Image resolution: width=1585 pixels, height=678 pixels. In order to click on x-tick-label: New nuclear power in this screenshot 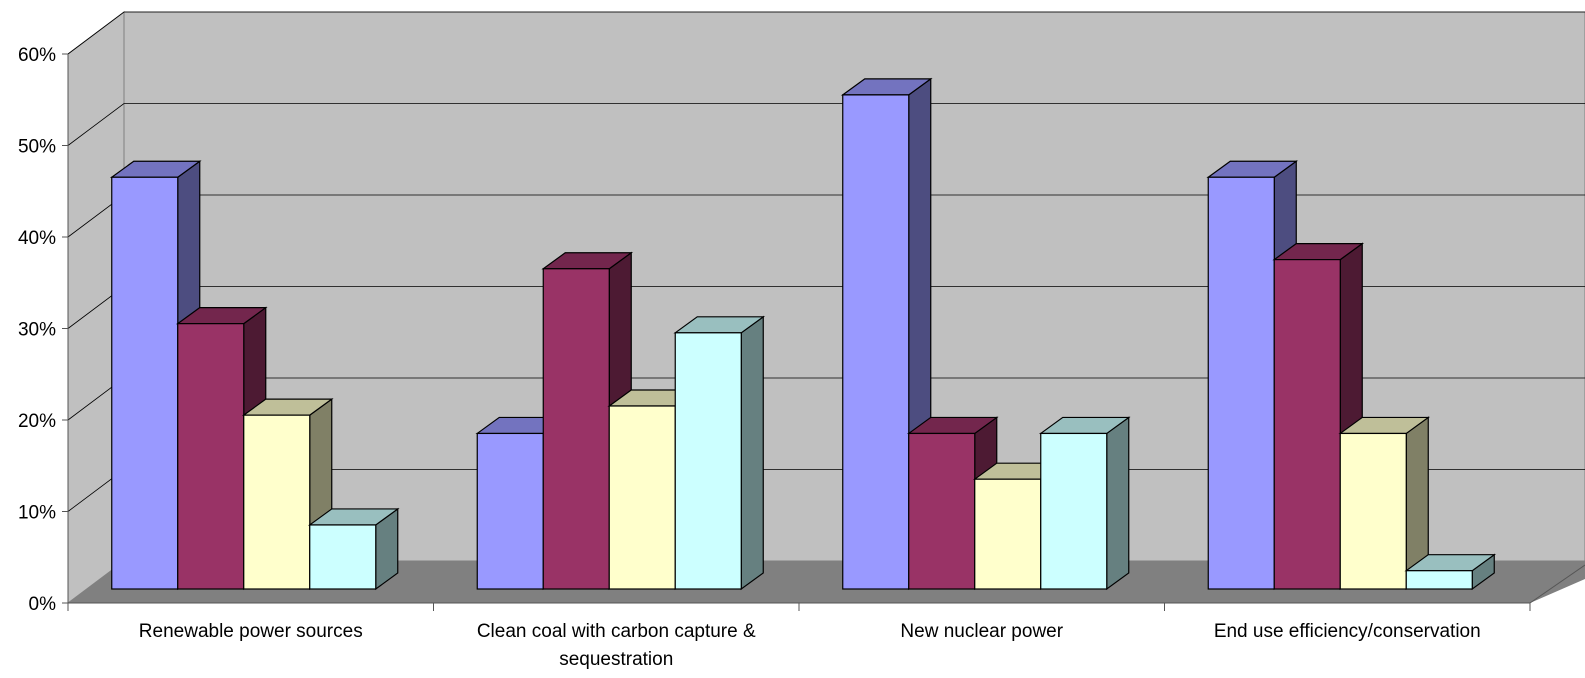, I will do `click(981, 631)`.